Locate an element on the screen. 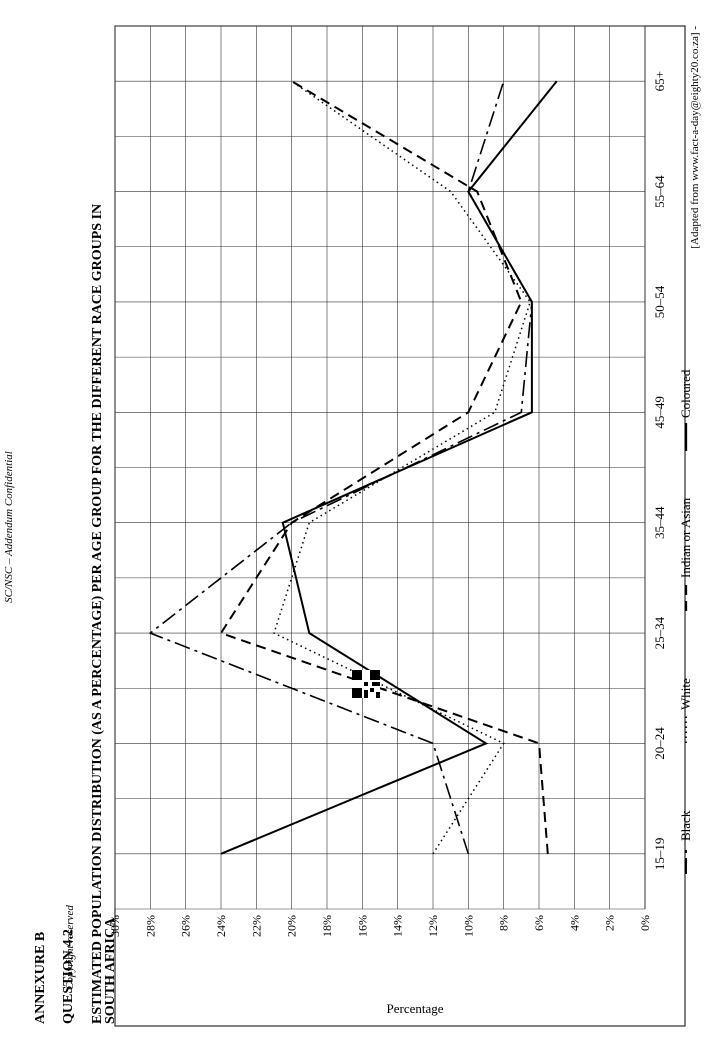  y-tick-label: 18% is located at coordinates (327, 926).